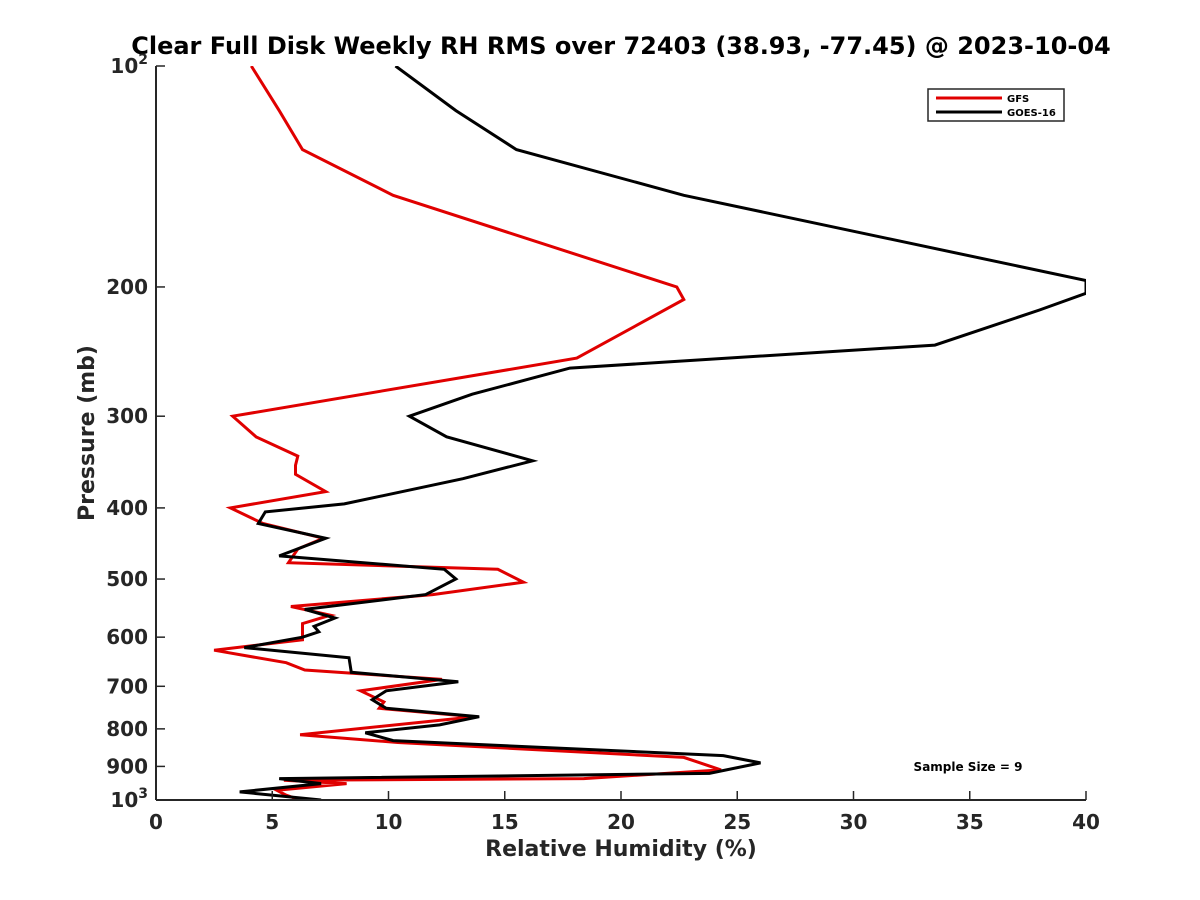  Describe the element at coordinates (1018, 99) in the screenshot. I see `legend-label: GFS` at that location.